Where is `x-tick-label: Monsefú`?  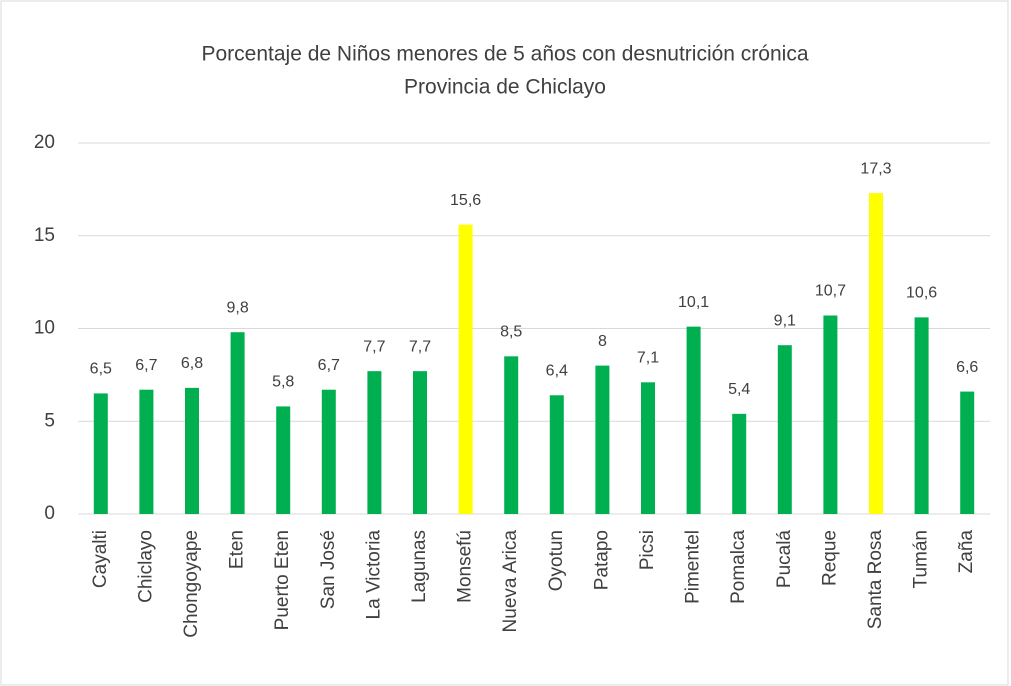 x-tick-label: Monsefú is located at coordinates (465, 566).